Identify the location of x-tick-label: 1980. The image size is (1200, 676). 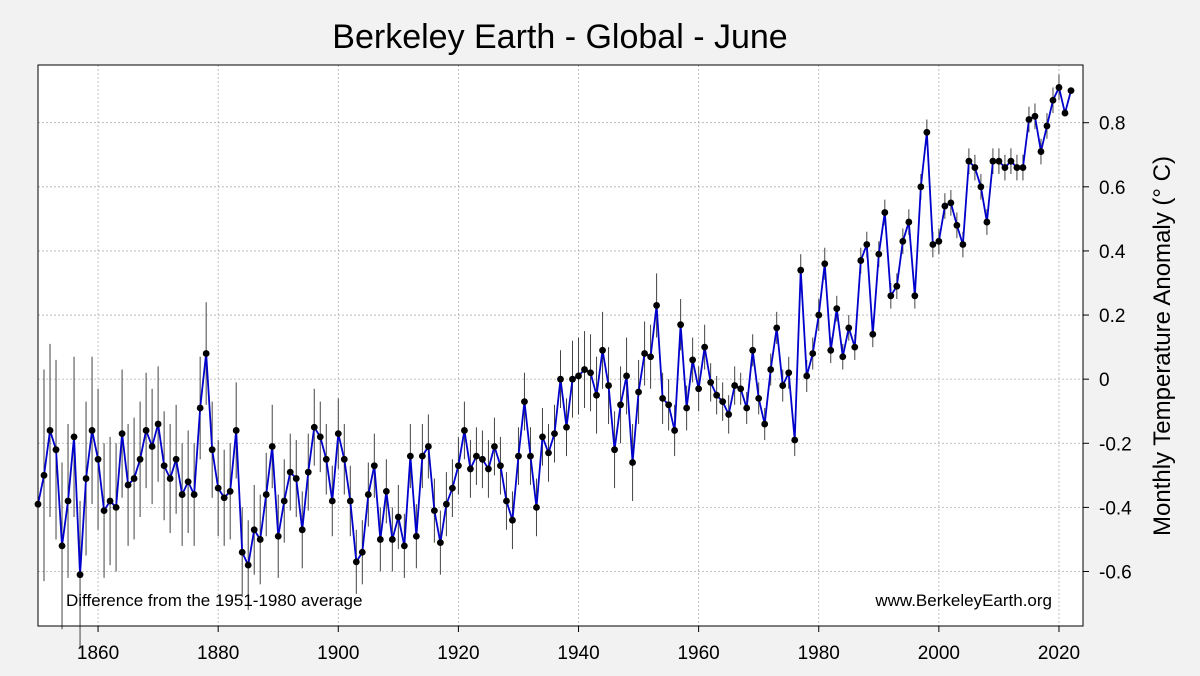
(819, 653).